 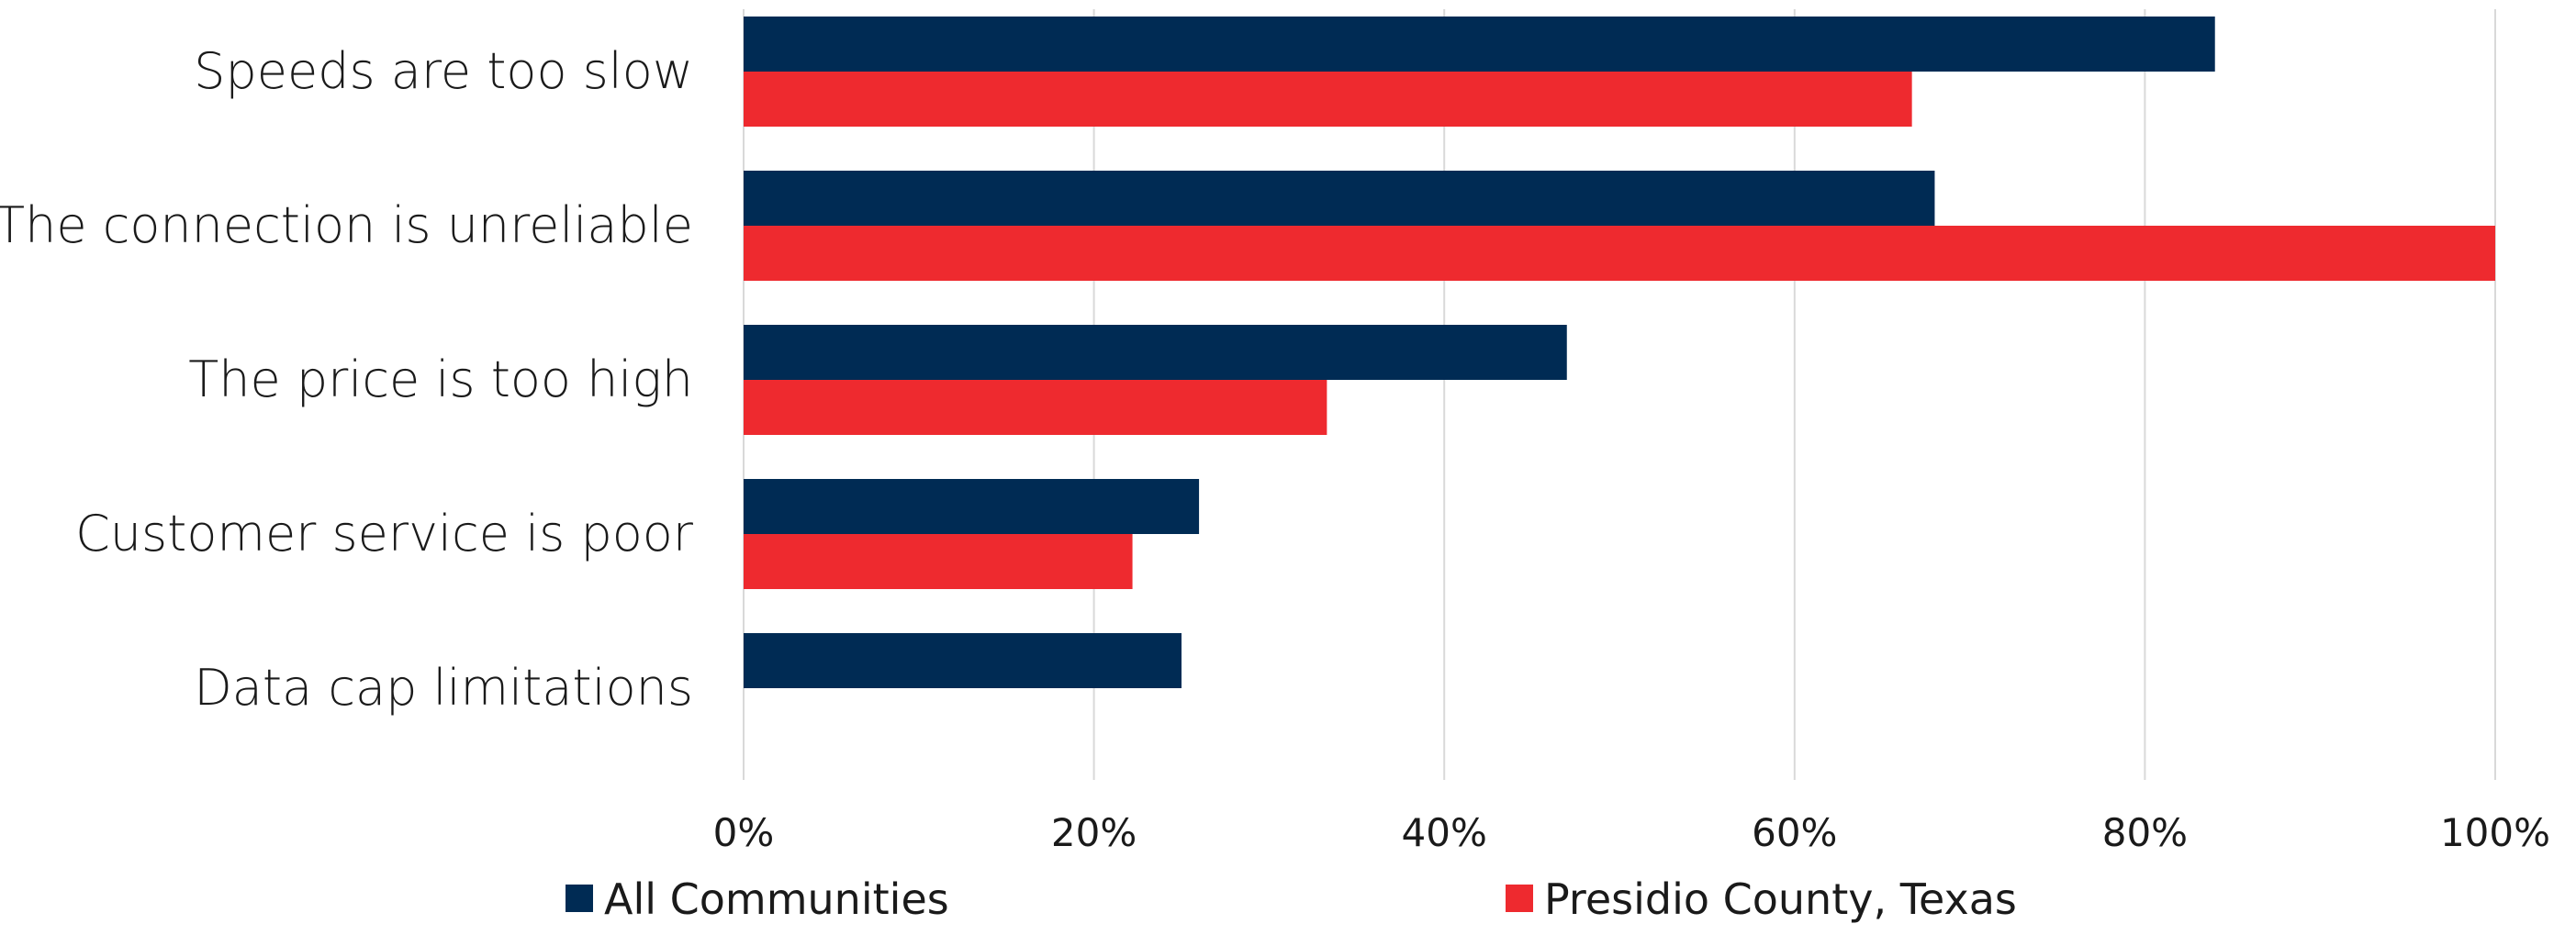 I want to click on x-tick-label-2: 40%, so click(x=1444, y=832).